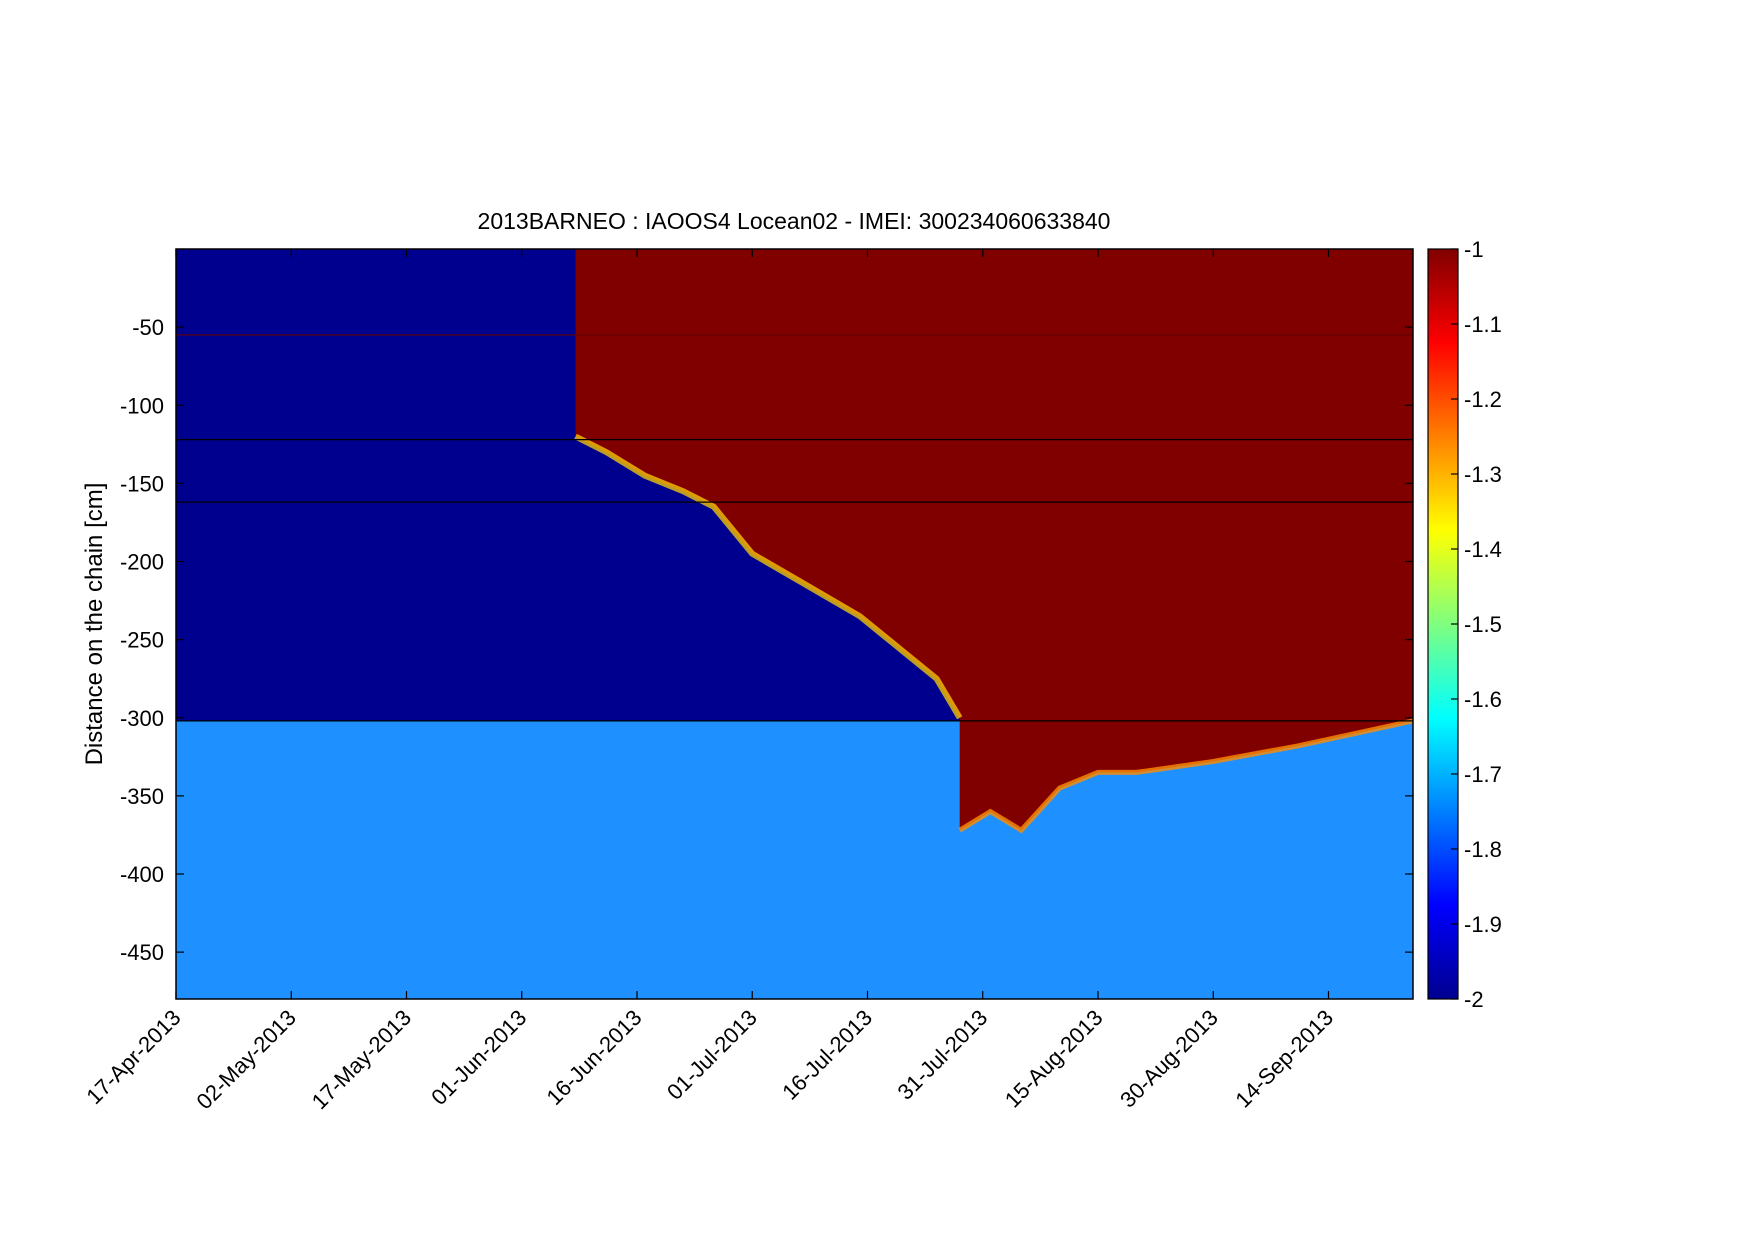  I want to click on y-axis-label: Distance on the chain [cm], so click(94, 624).